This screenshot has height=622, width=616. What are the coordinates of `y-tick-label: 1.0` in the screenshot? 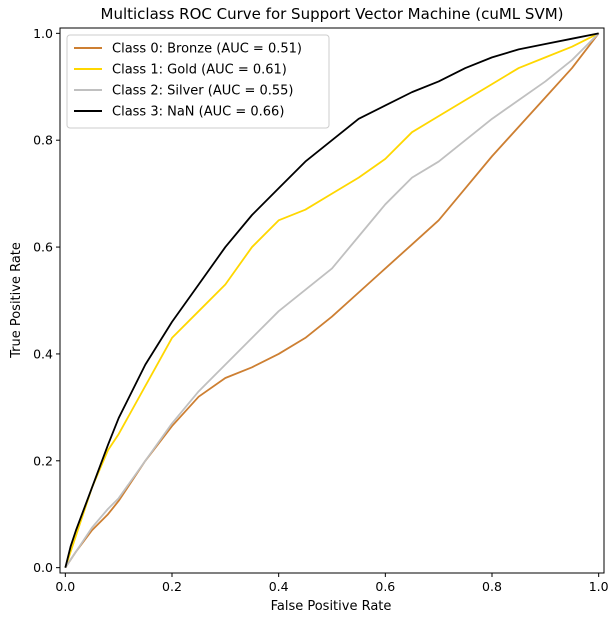 It's located at (43, 33).